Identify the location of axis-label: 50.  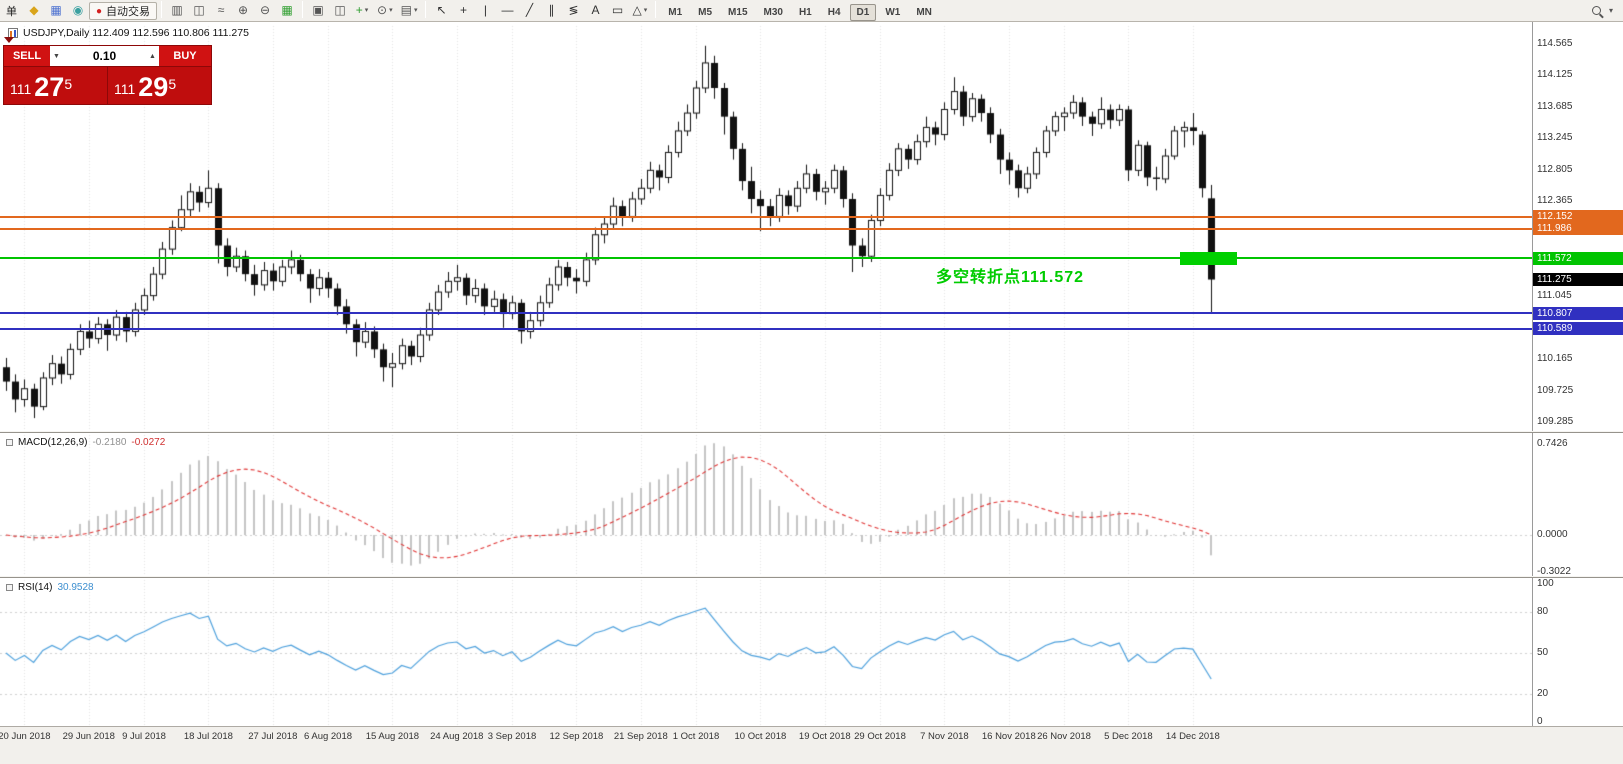
(1543, 652).